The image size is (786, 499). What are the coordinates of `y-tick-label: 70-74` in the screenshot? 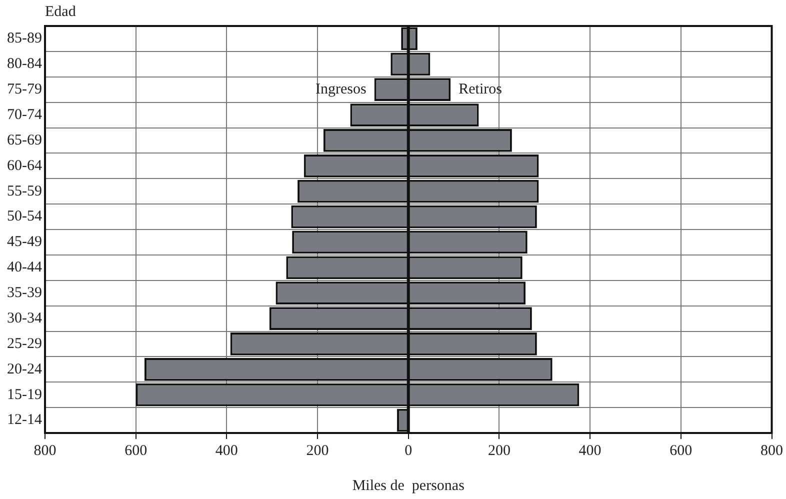 It's located at (24, 114).